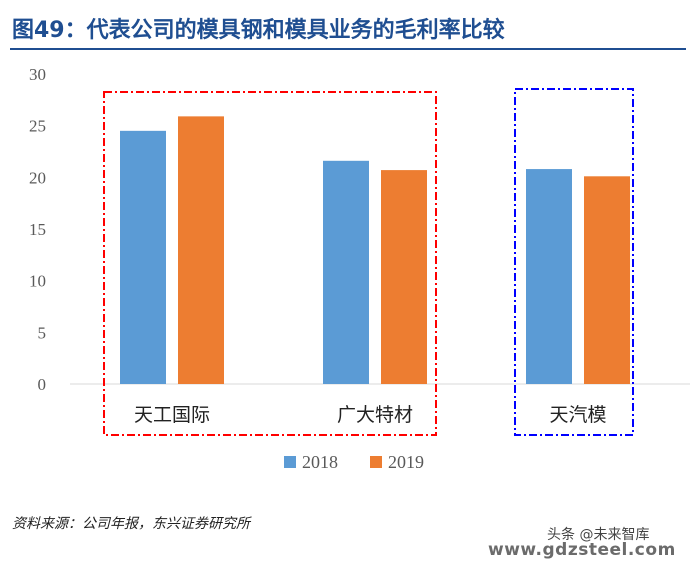  Describe the element at coordinates (577, 415) in the screenshot. I see `x-tick-label: 天汽模` at that location.